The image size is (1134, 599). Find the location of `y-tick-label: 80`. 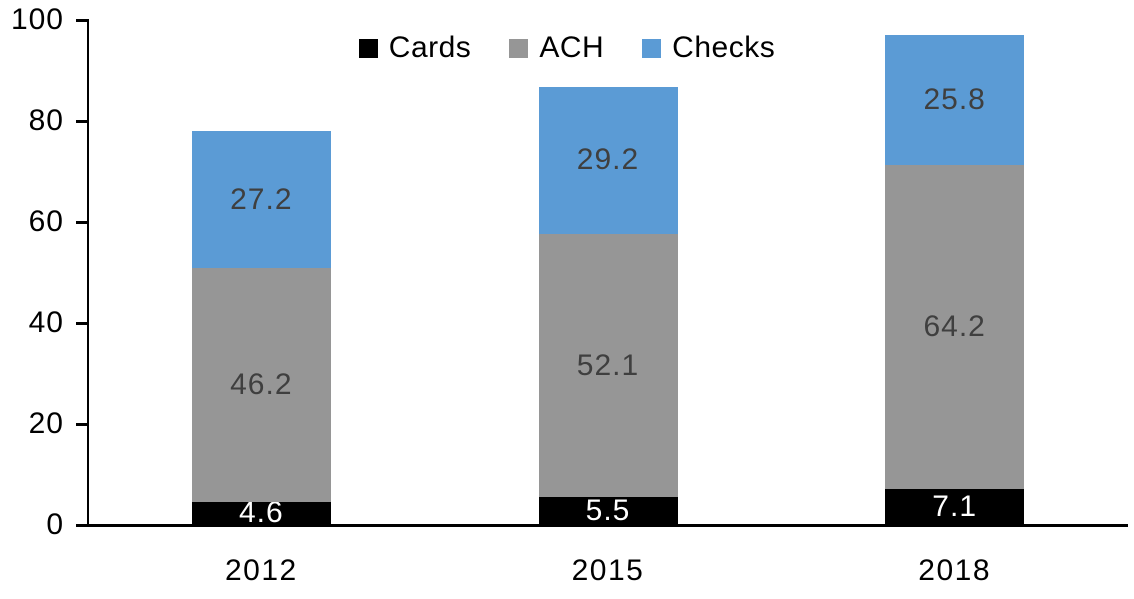

y-tick-label: 80 is located at coordinates (46, 120).